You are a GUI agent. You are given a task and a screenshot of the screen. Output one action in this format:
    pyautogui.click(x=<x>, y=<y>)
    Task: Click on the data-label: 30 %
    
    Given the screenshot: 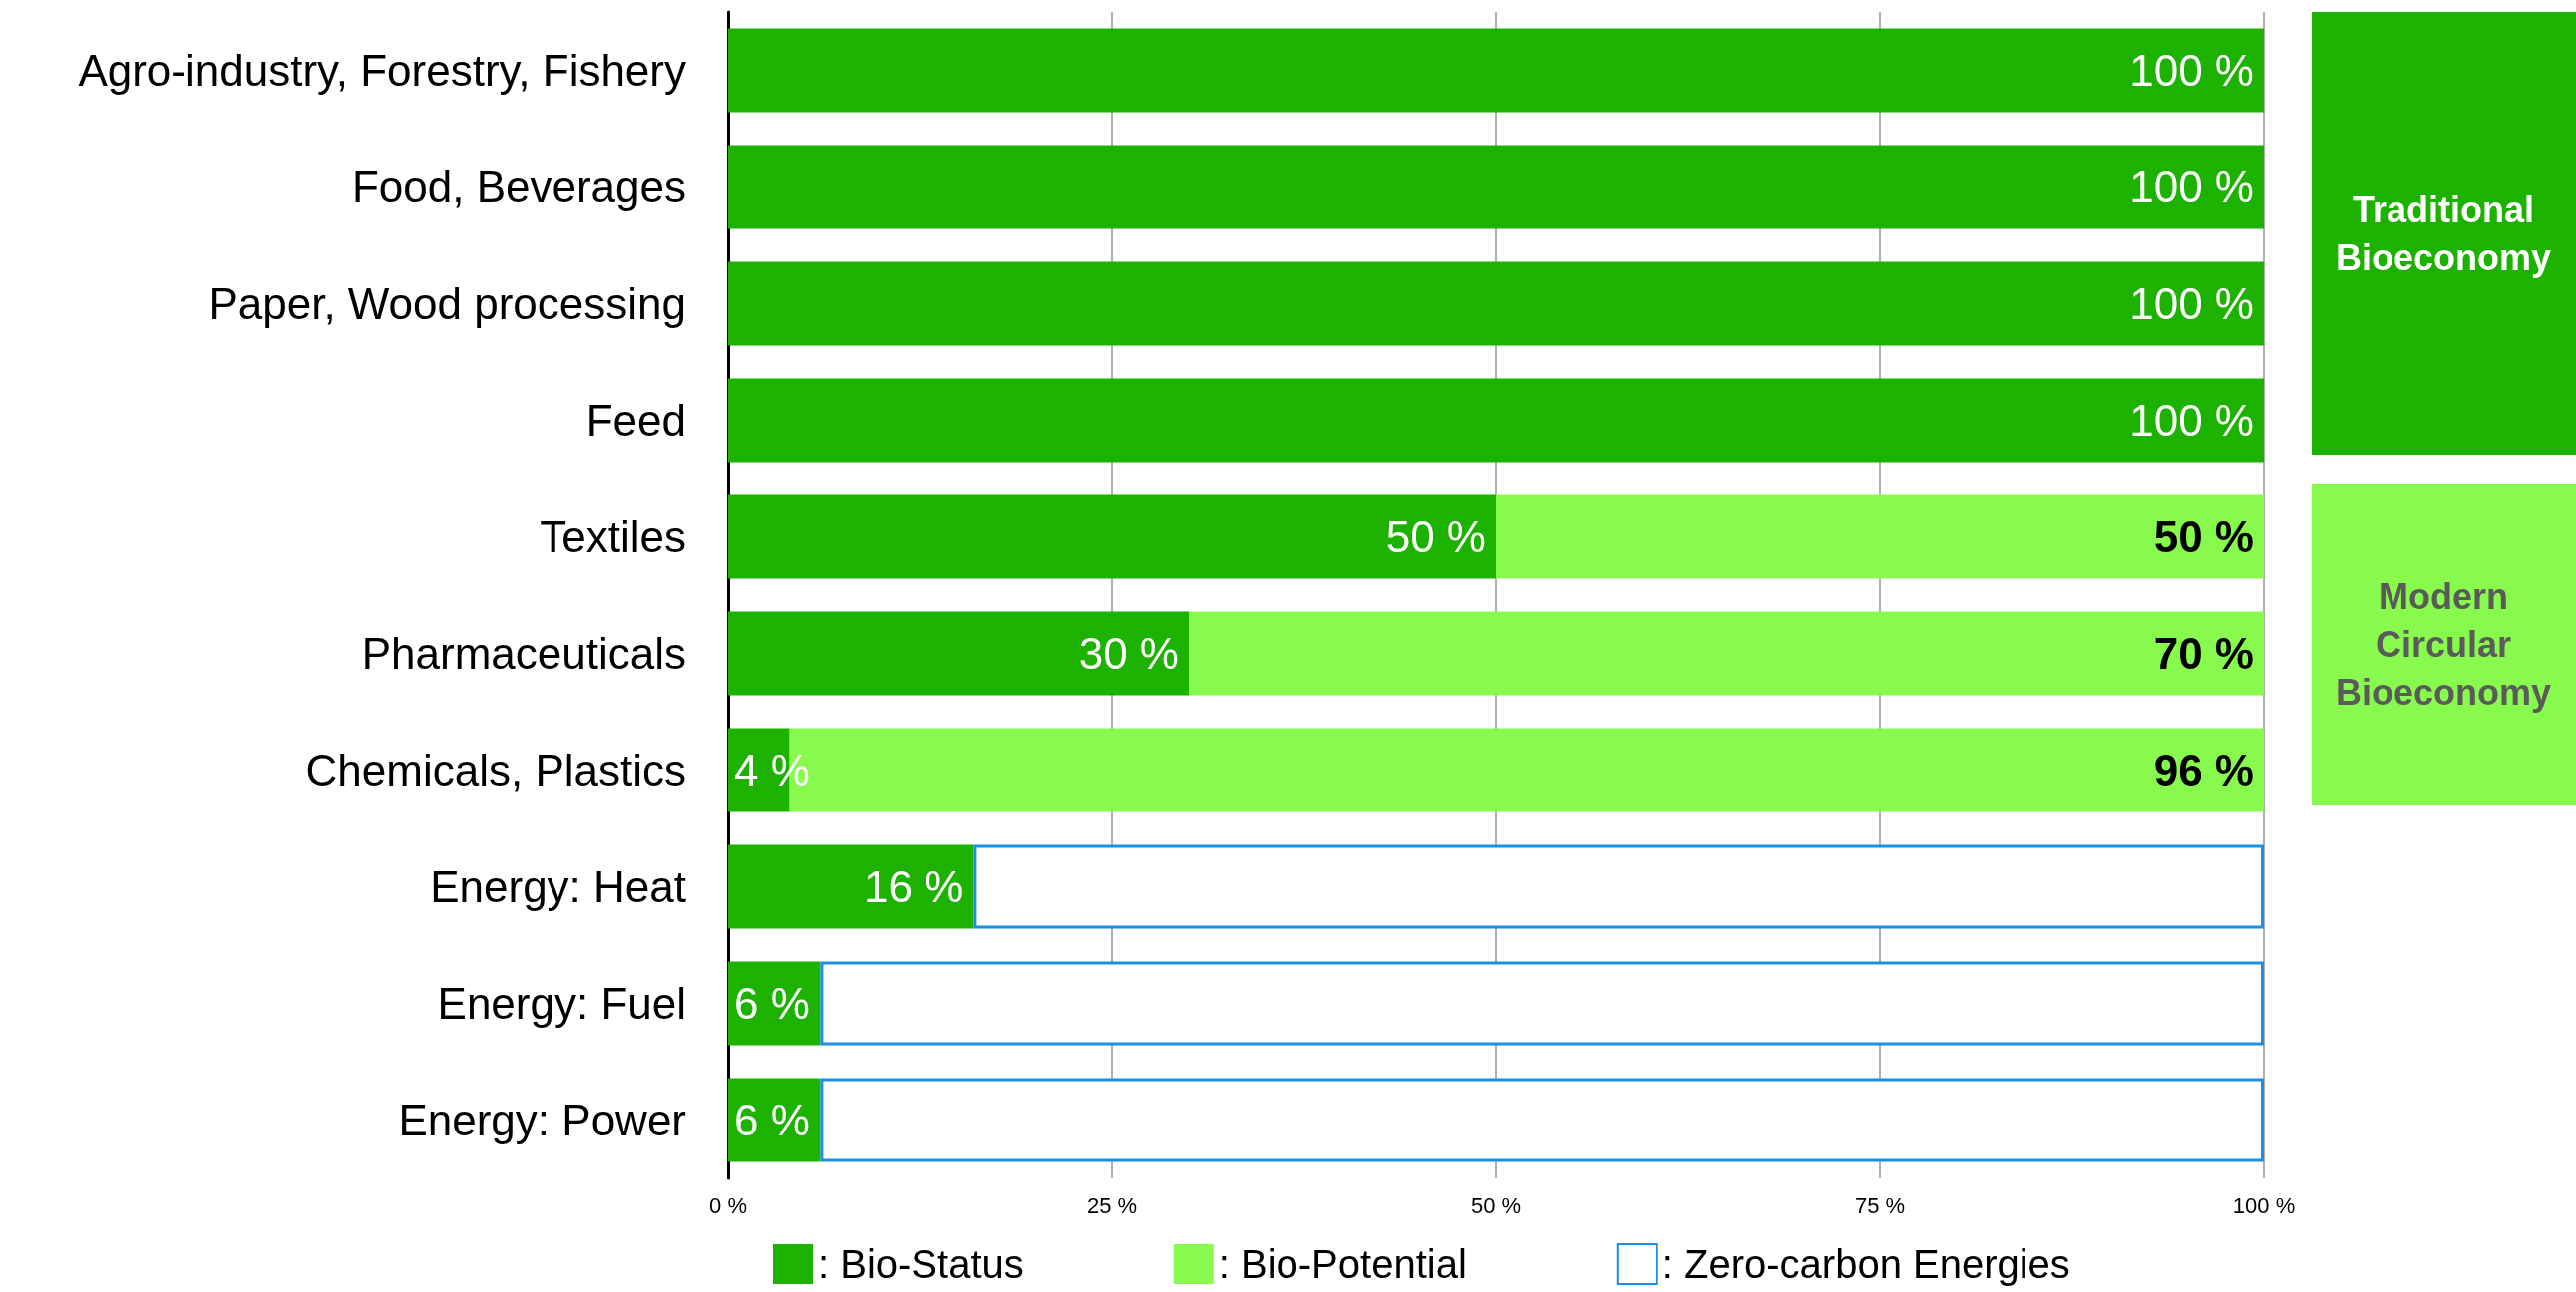 What is the action you would take?
    pyautogui.click(x=1128, y=653)
    